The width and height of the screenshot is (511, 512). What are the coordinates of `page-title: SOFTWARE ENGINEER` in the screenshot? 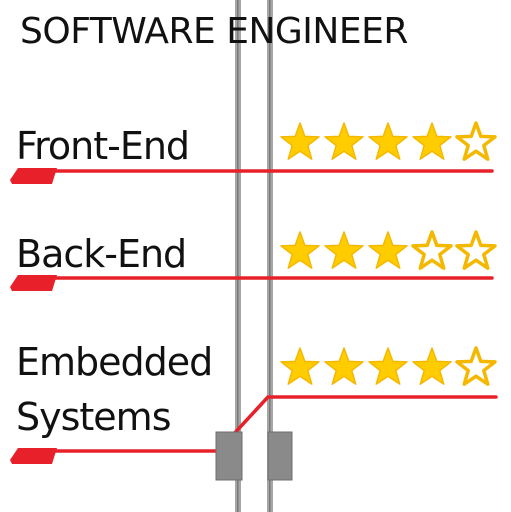 It's located at (214, 31).